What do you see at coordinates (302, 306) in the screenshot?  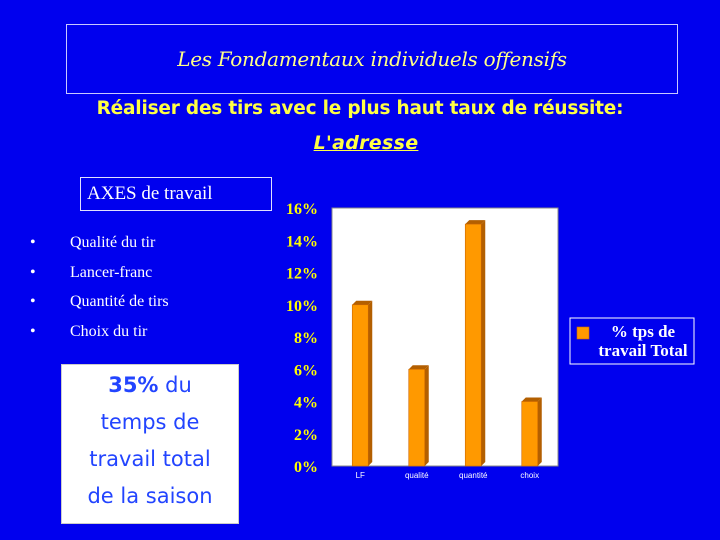 I see `y-tick-label: 10%` at bounding box center [302, 306].